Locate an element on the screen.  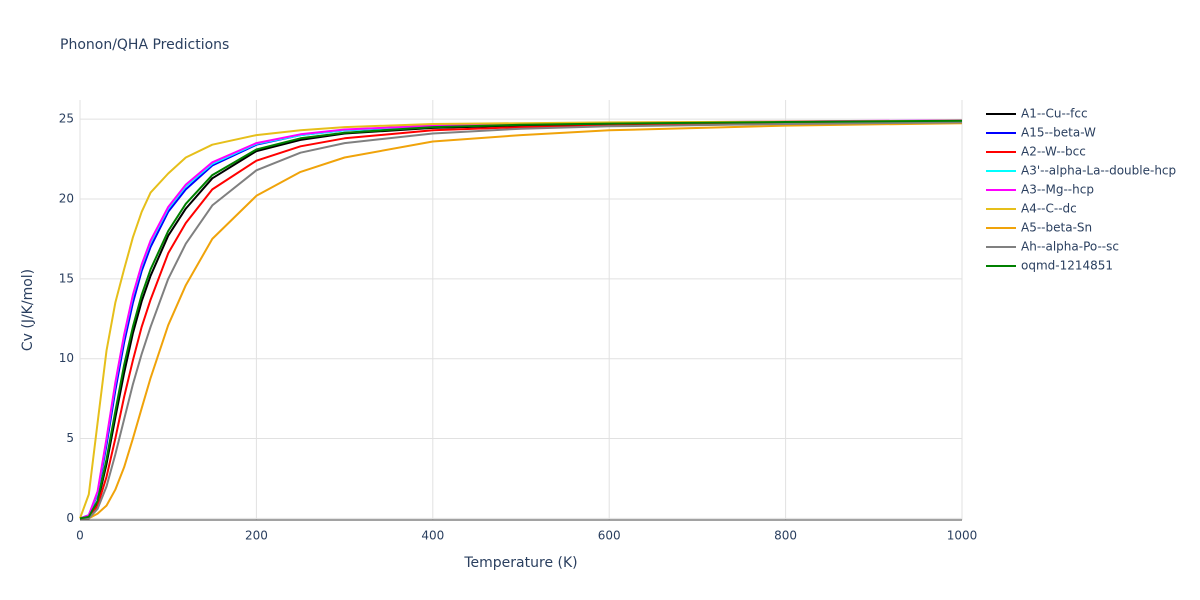
x-tick-label: 0 is located at coordinates (80, 536).